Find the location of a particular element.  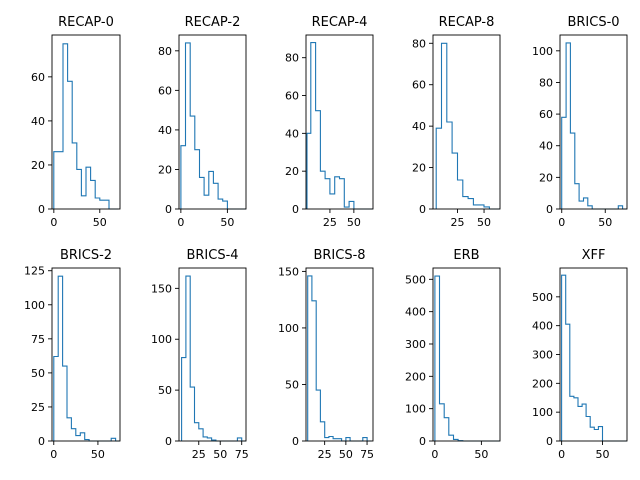

panel-title: BRICS-8 is located at coordinates (339, 255).